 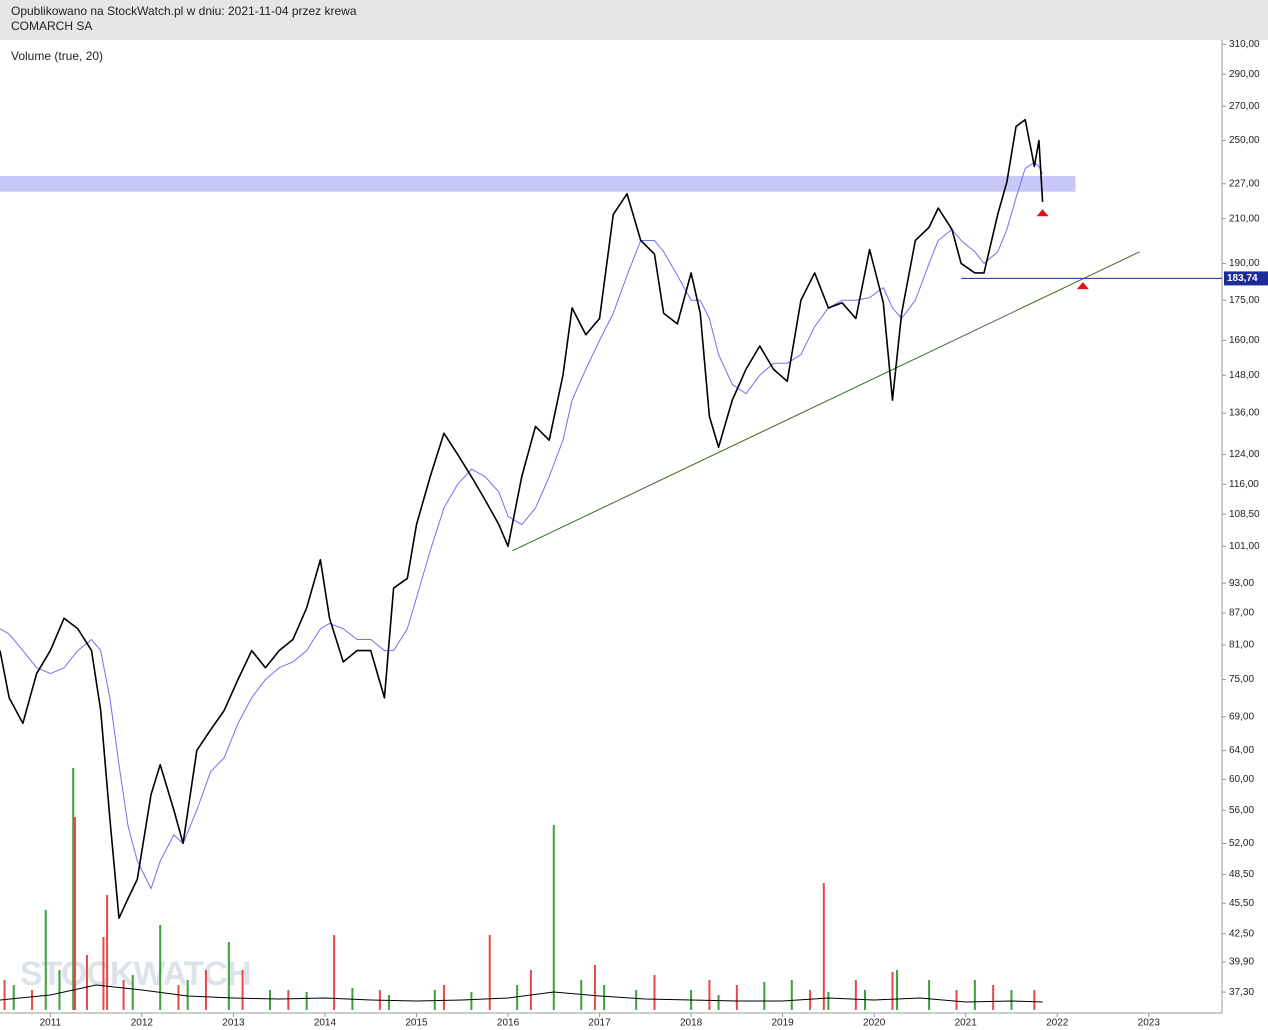 I want to click on x-tick-label: 2020, so click(x=874, y=1023).